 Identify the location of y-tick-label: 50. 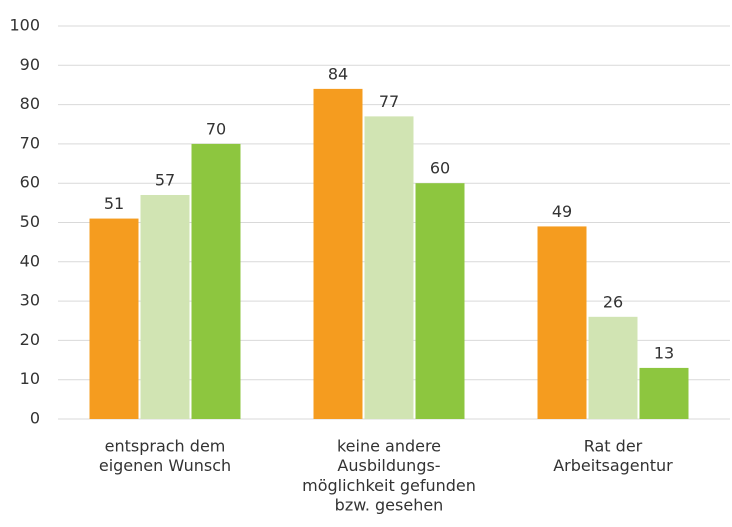
(30, 221).